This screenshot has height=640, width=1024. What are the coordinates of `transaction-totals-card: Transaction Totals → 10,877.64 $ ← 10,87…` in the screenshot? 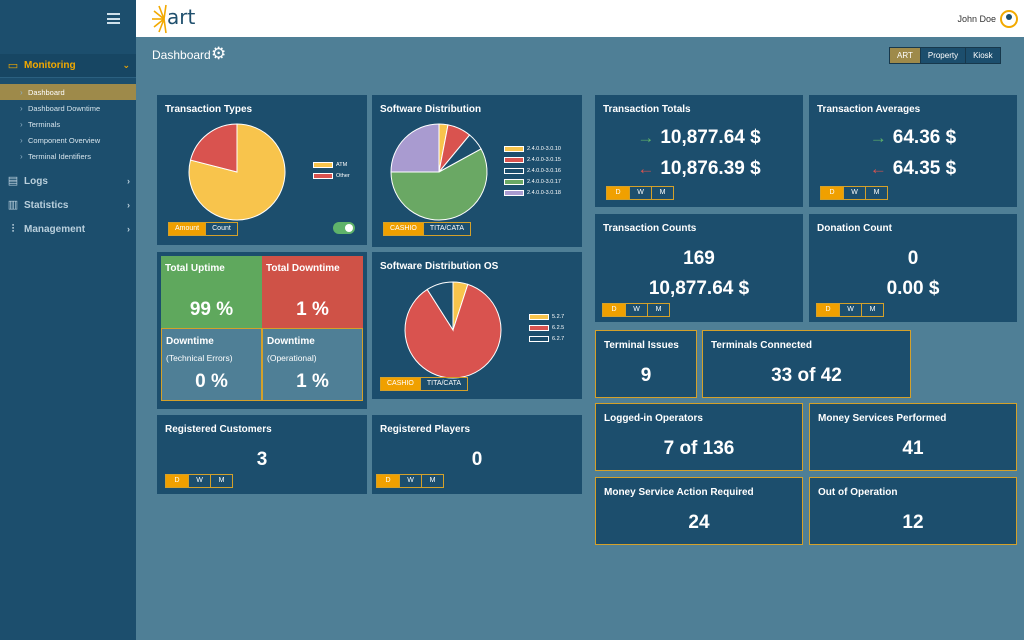 It's located at (699, 151).